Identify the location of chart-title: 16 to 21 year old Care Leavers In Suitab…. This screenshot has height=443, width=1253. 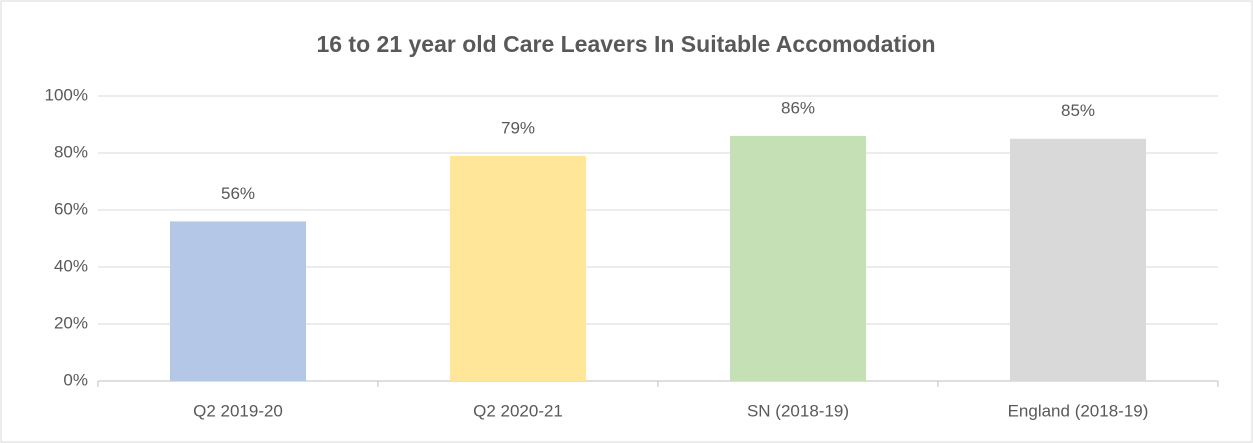
(625, 44).